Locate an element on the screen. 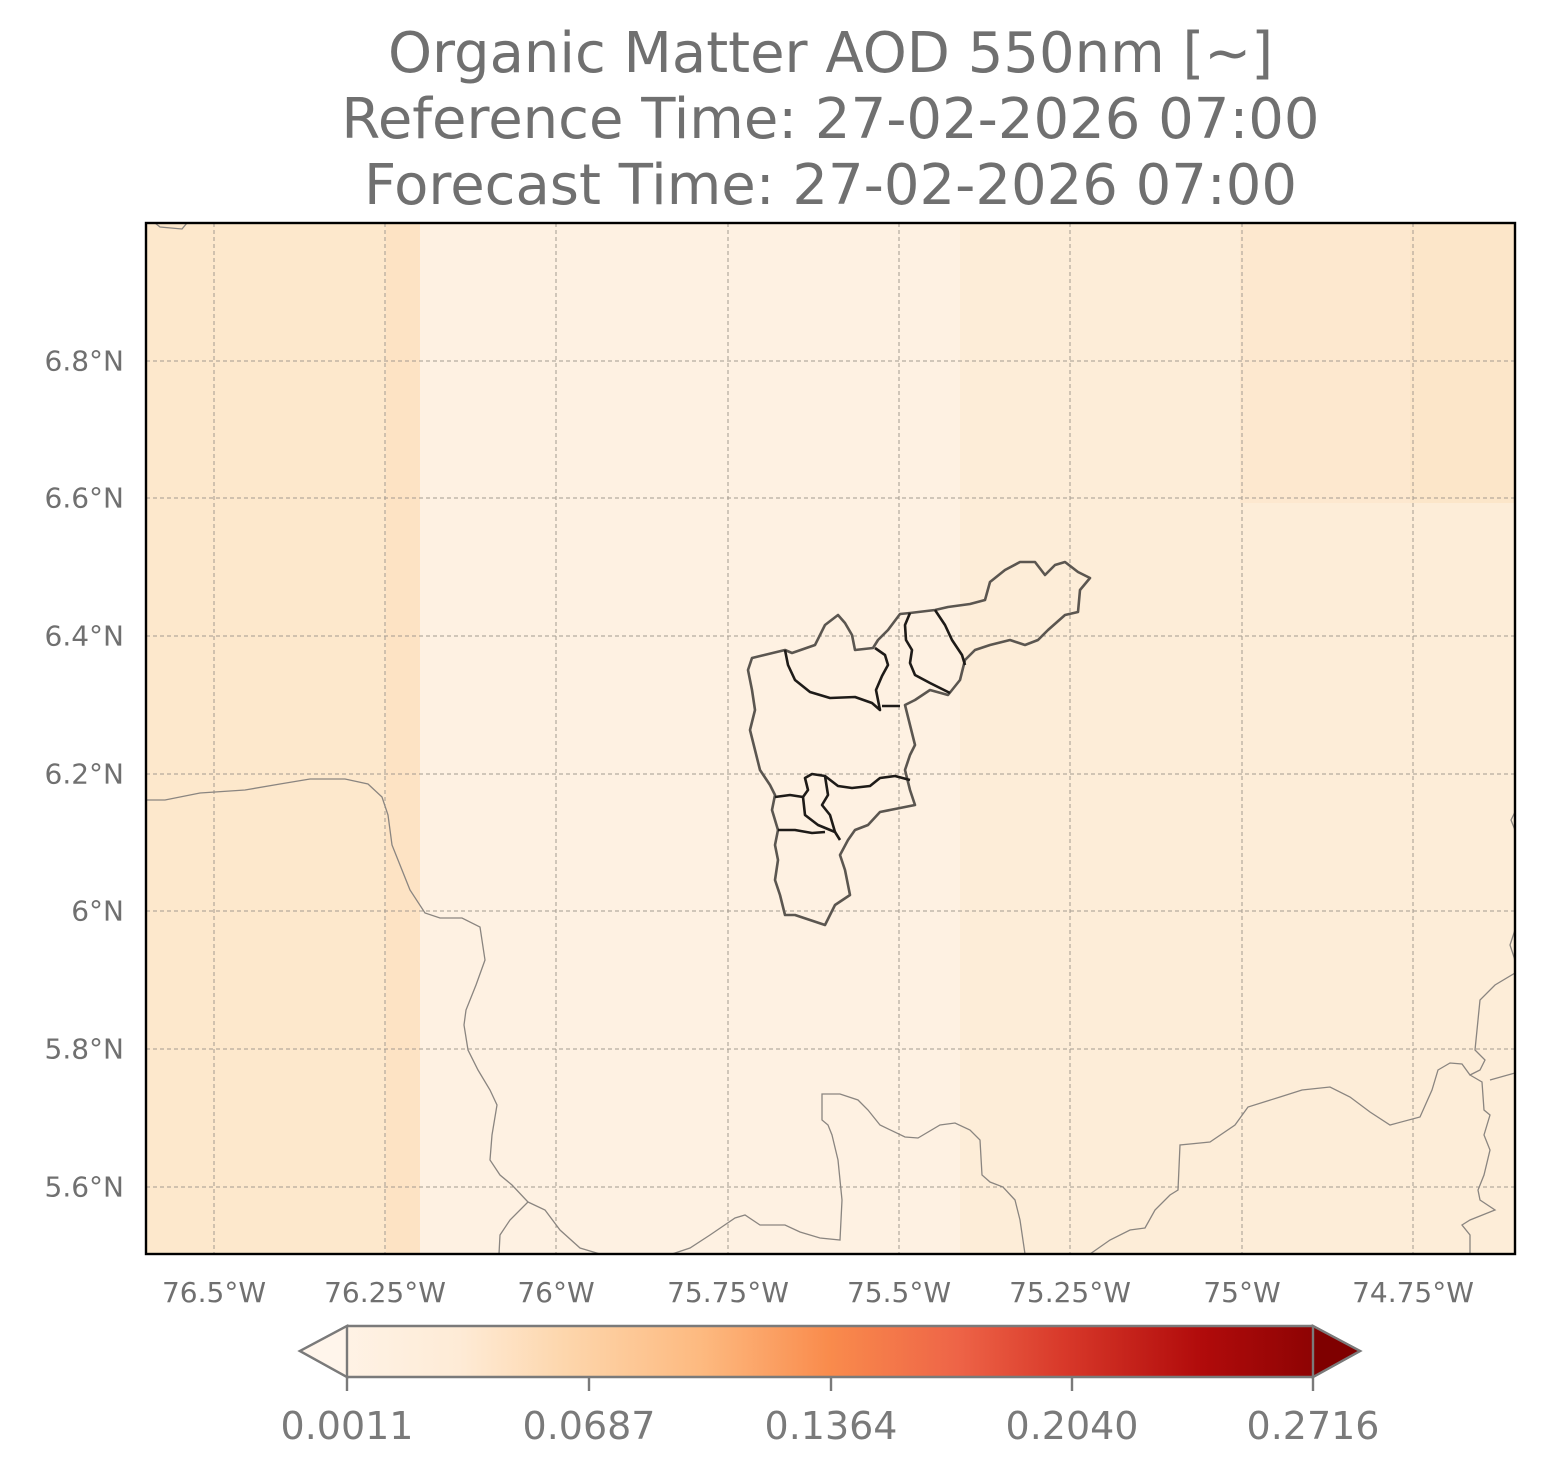  colorbar-tick-label: 0.2040 is located at coordinates (1072, 1426).